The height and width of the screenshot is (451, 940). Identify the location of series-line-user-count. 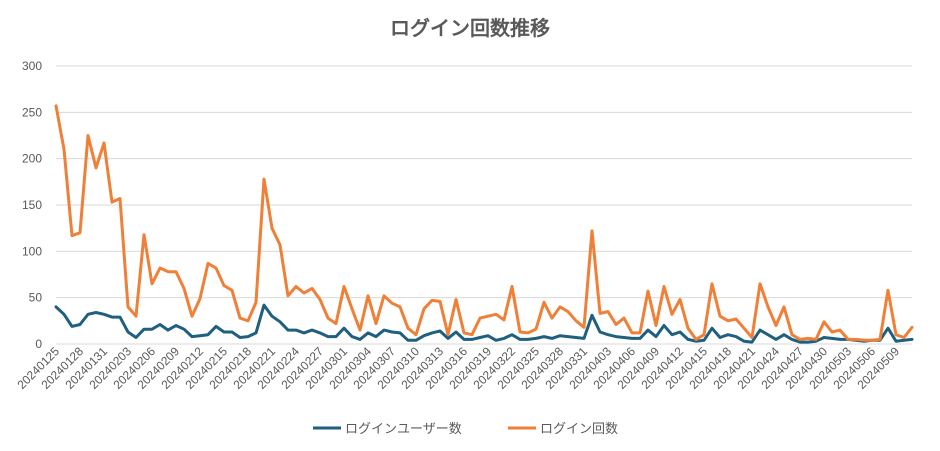
(484, 323).